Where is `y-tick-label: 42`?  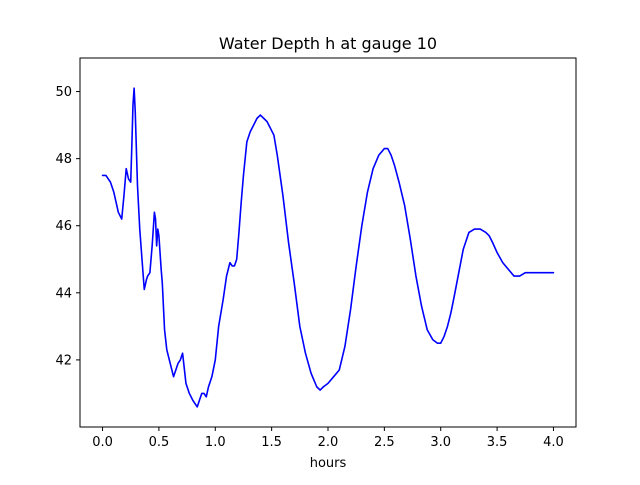 y-tick-label: 42 is located at coordinates (63, 360).